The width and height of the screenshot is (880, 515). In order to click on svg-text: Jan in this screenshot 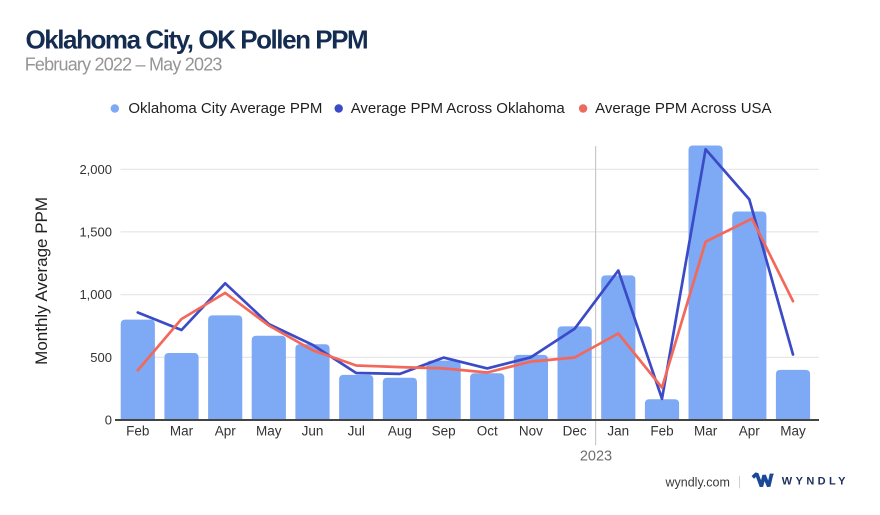, I will do `click(618, 431)`.